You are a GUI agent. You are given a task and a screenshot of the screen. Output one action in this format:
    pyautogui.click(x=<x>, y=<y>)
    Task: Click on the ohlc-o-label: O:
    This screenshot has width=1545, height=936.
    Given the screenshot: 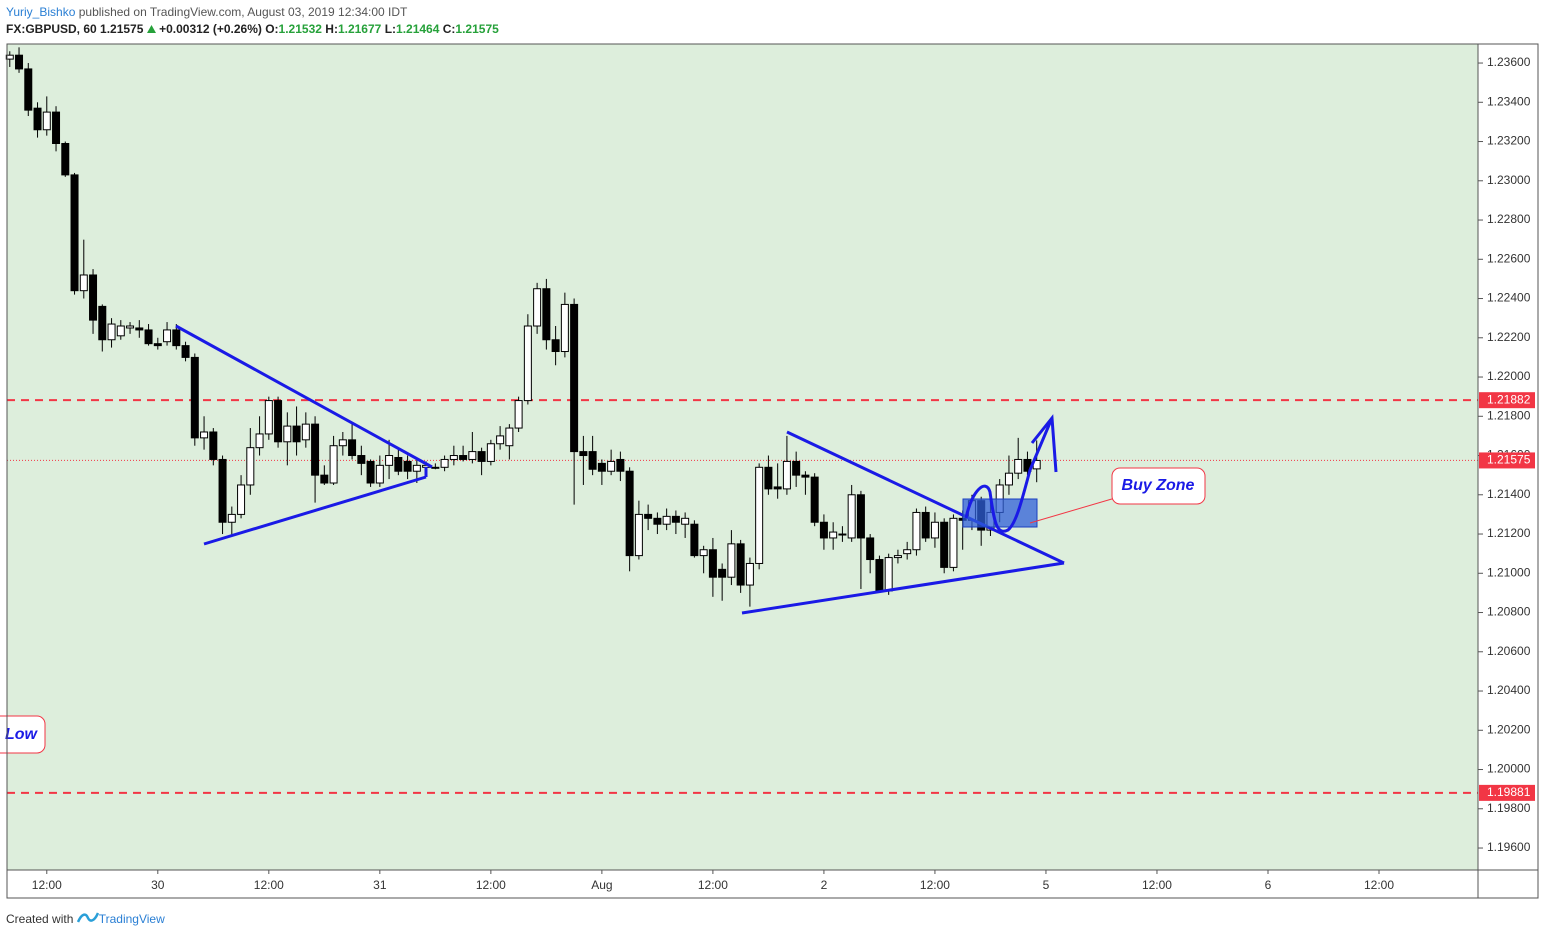 What is the action you would take?
    pyautogui.click(x=272, y=29)
    